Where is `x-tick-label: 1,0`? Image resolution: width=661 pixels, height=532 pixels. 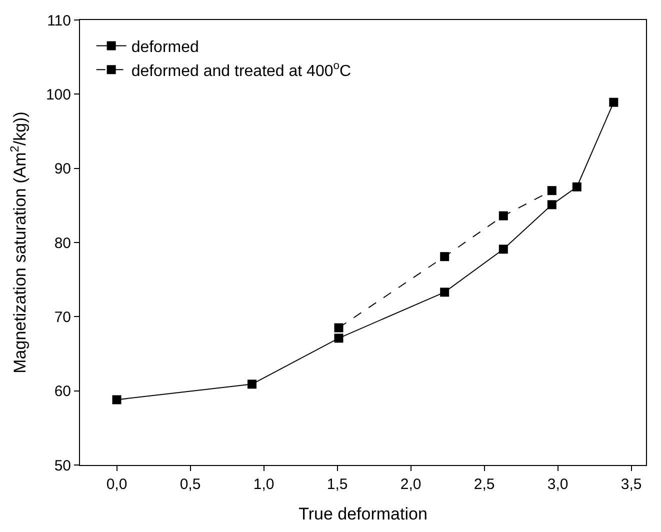
x-tick-label: 1,0 is located at coordinates (263, 484).